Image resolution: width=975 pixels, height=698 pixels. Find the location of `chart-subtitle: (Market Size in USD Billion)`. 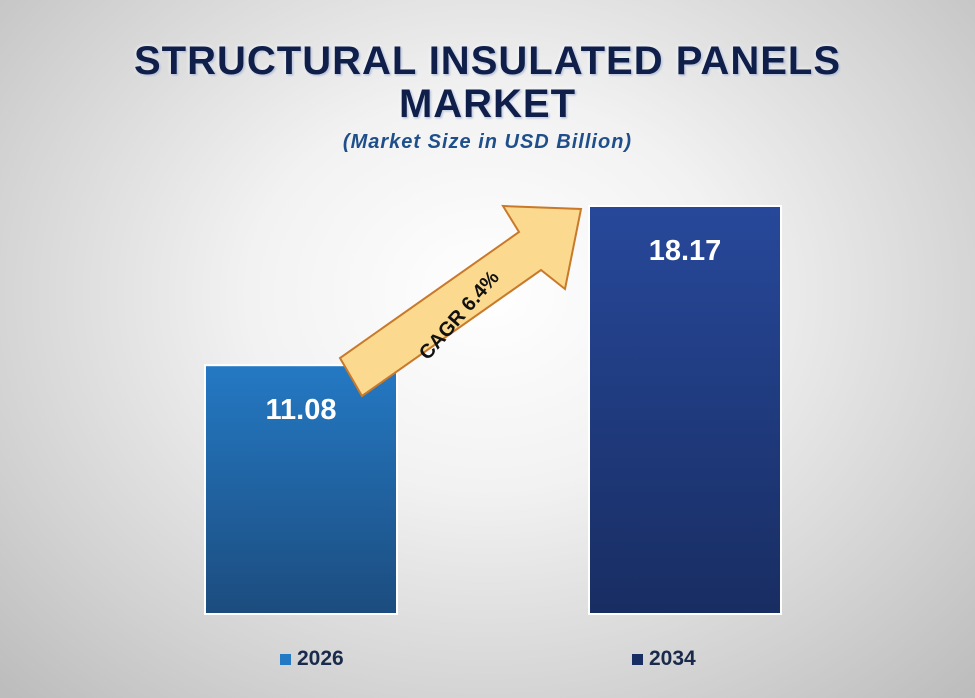

chart-subtitle: (Market Size in USD Billion) is located at coordinates (487, 142).